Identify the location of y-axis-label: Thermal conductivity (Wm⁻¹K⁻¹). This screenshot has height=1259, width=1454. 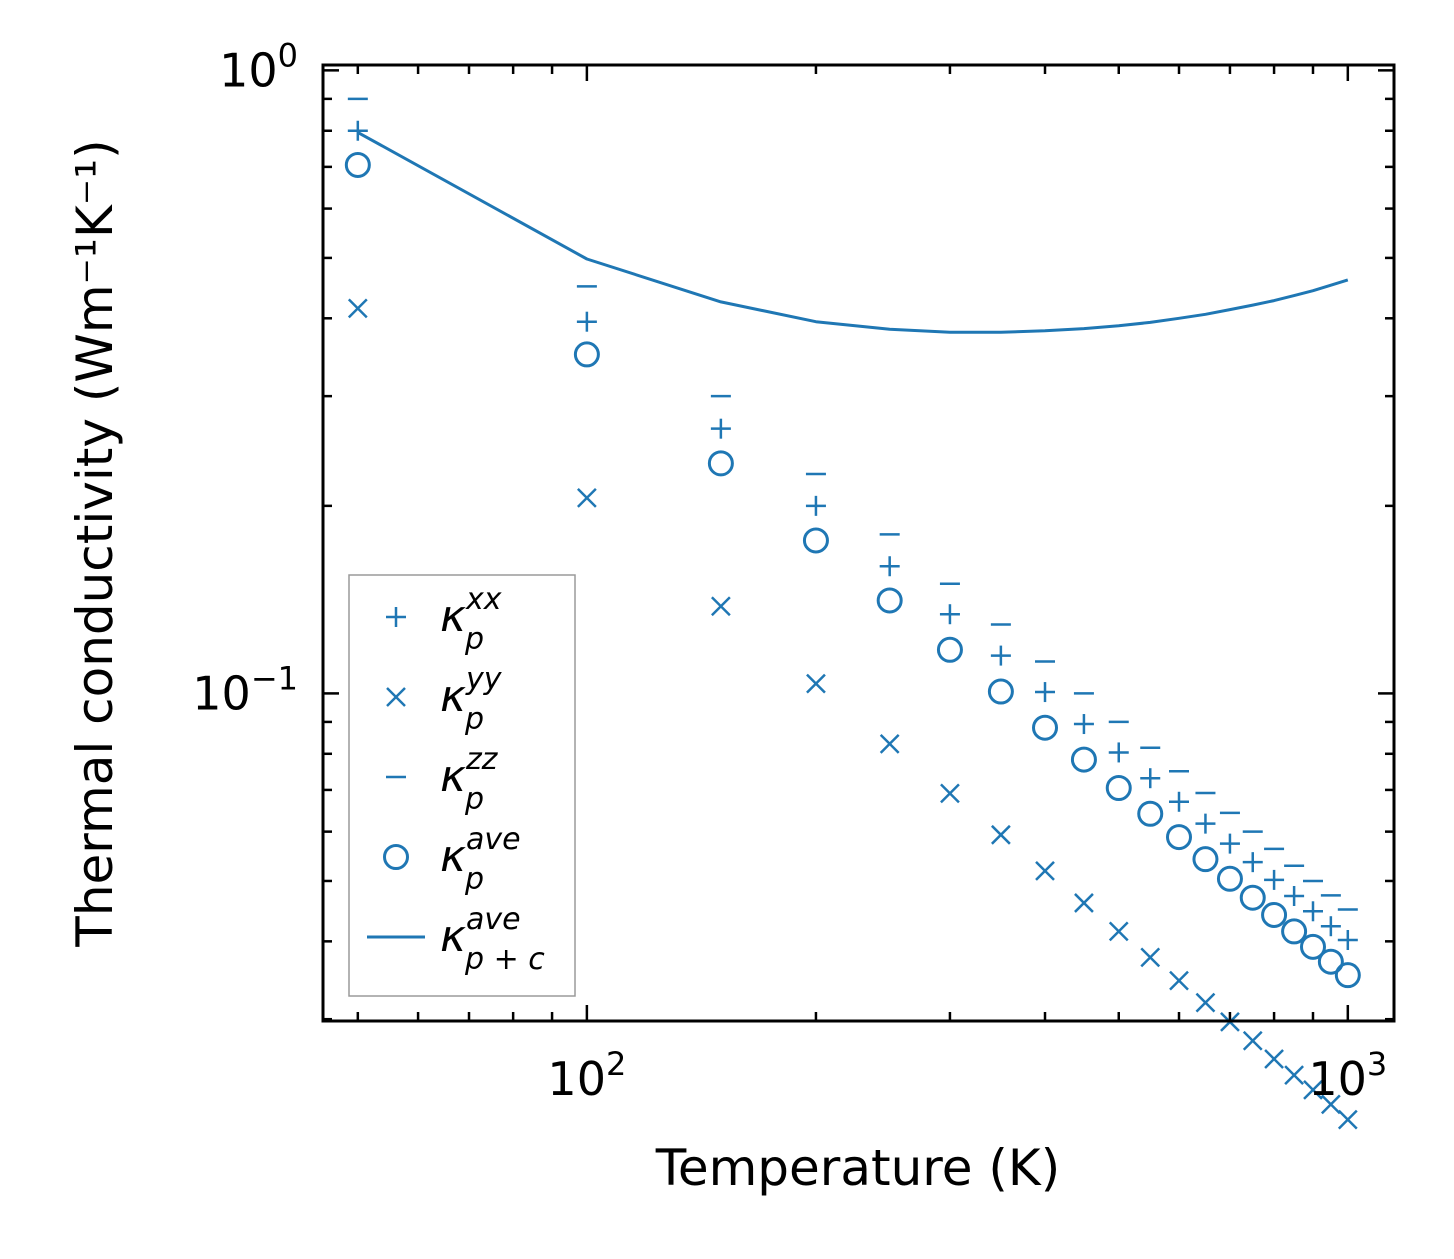
(95, 543).